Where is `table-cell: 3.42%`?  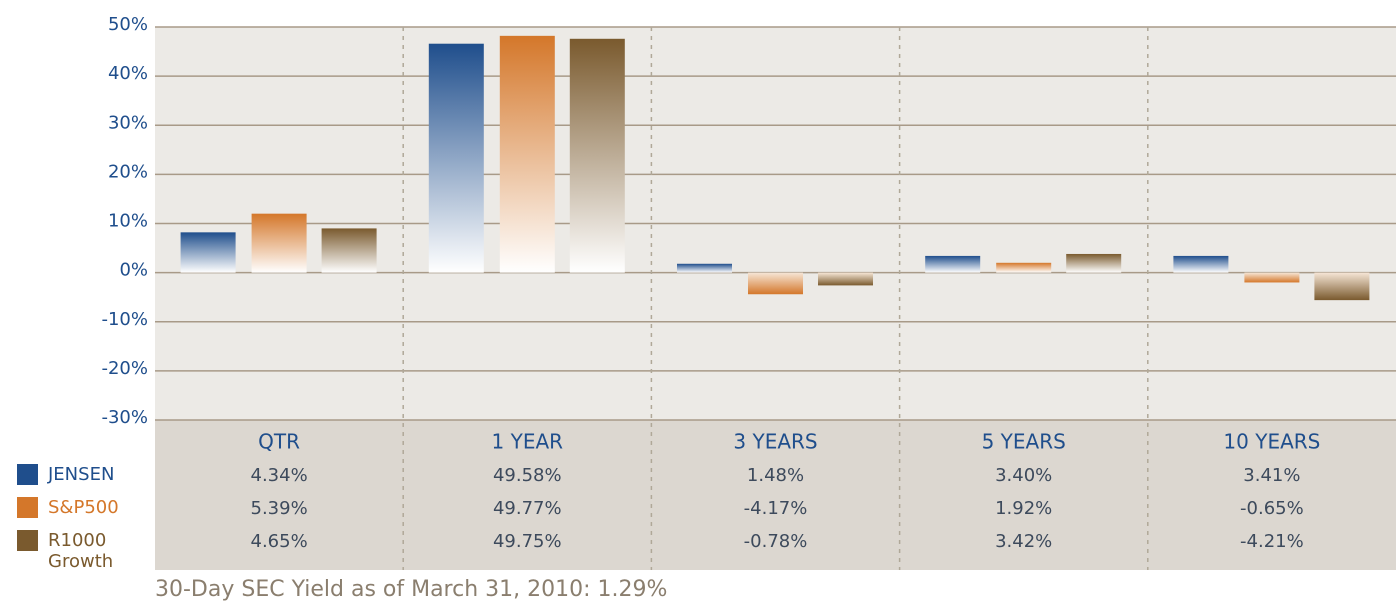
table-cell: 3.42% is located at coordinates (1023, 541).